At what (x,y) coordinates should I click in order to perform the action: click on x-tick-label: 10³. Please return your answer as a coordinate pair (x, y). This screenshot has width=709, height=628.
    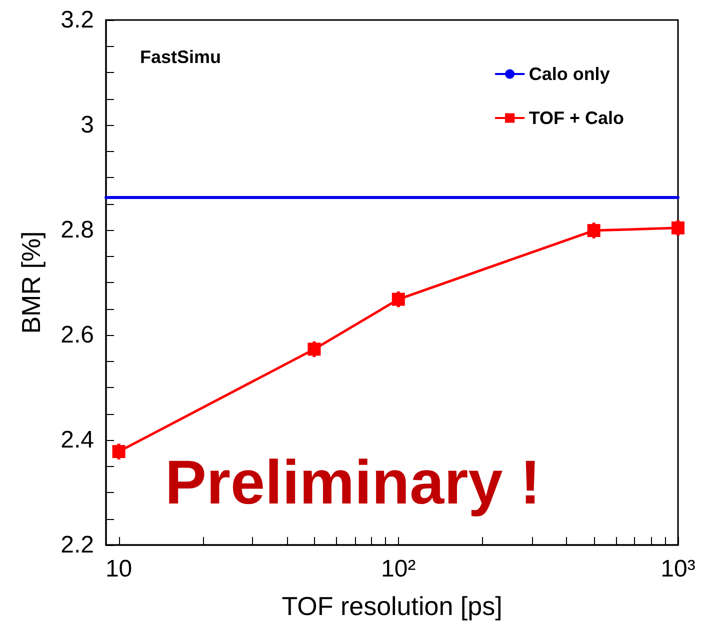
    Looking at the image, I should click on (678, 569).